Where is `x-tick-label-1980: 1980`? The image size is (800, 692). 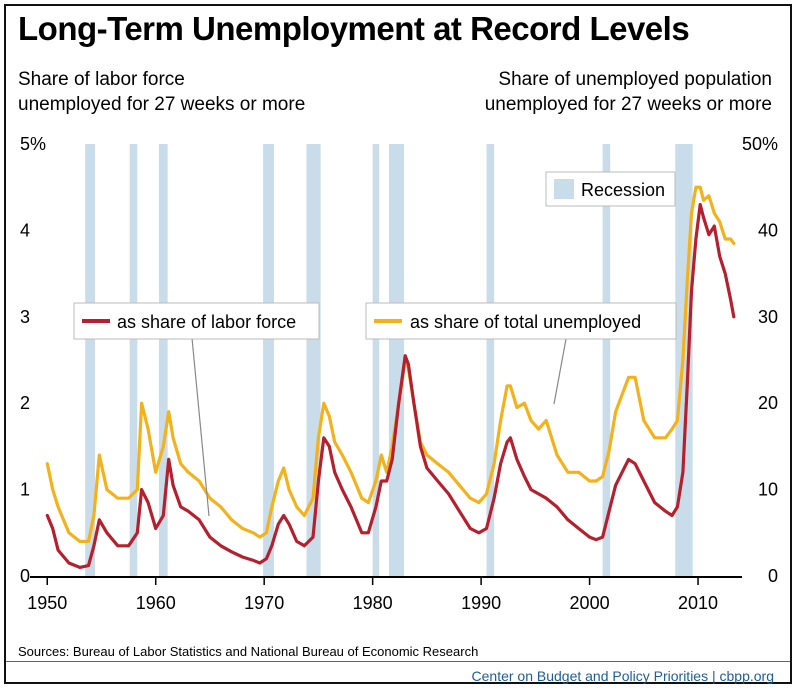 x-tick-label-1980: 1980 is located at coordinates (373, 603).